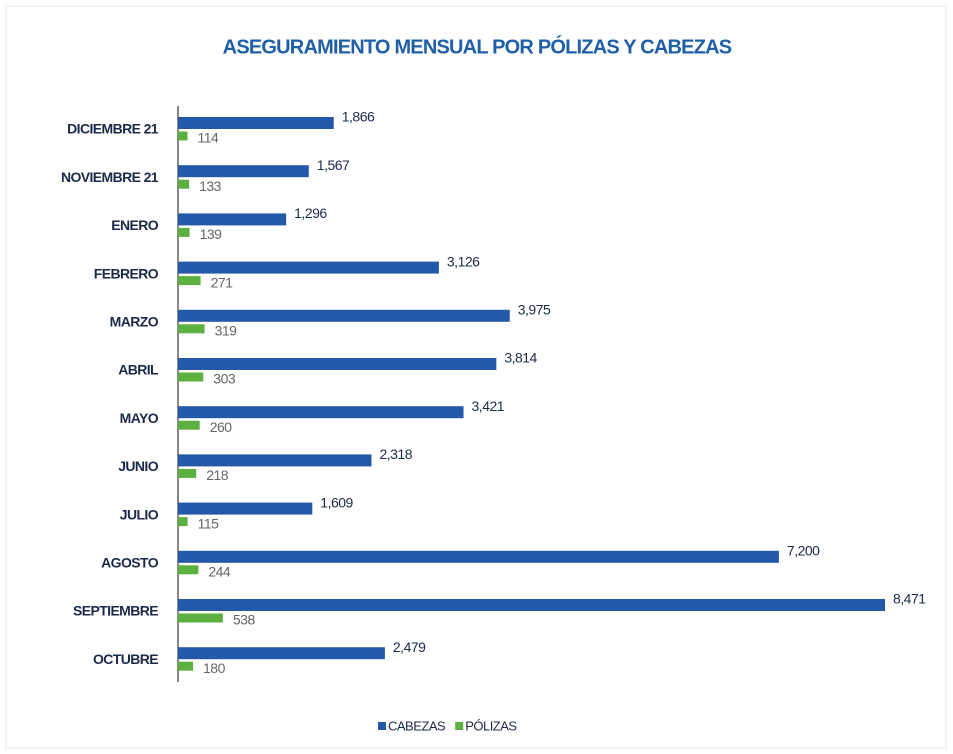  I want to click on value-label: 244, so click(219, 572).